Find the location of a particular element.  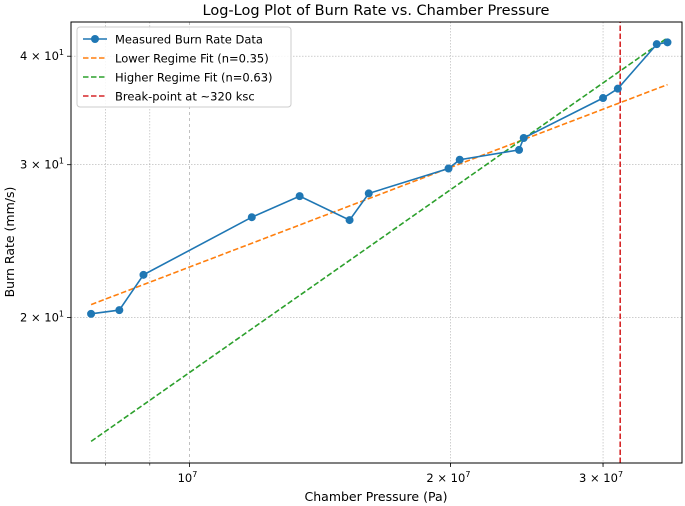

x-tick-label: 2 × 107 is located at coordinates (448, 477).